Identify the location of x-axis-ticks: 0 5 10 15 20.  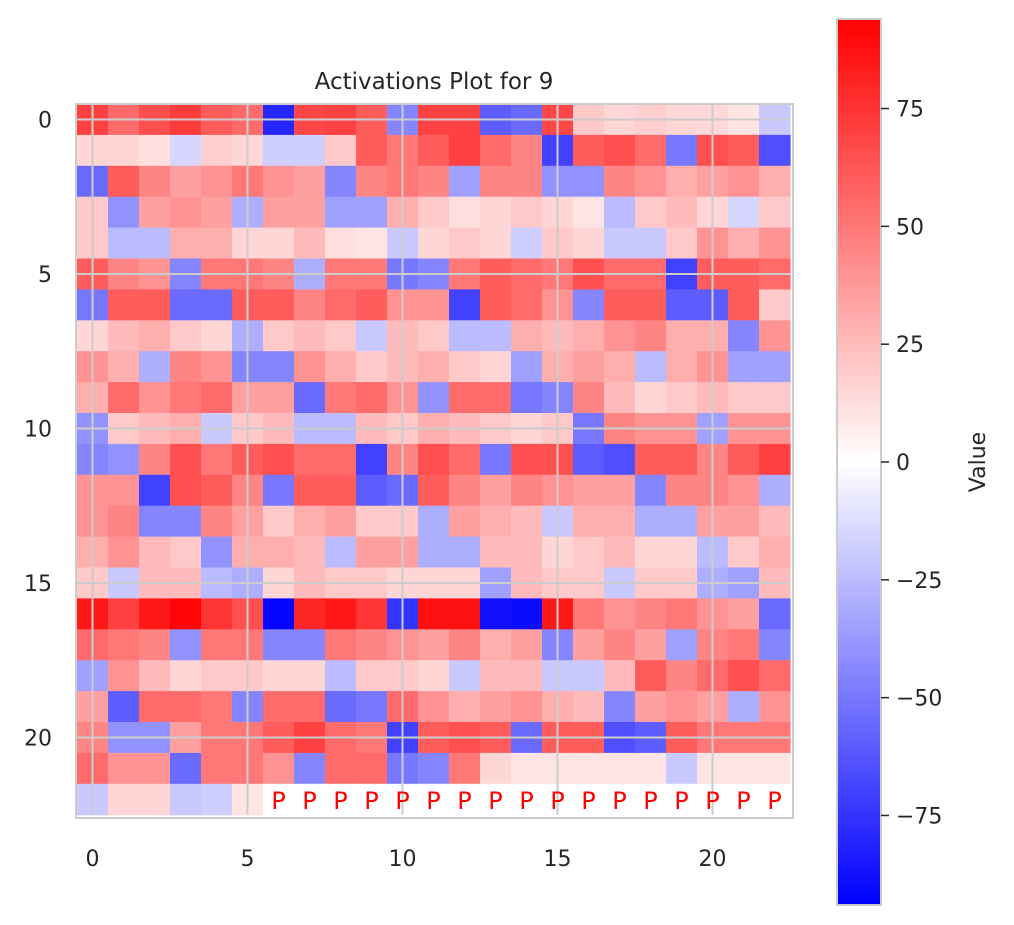
(406, 859).